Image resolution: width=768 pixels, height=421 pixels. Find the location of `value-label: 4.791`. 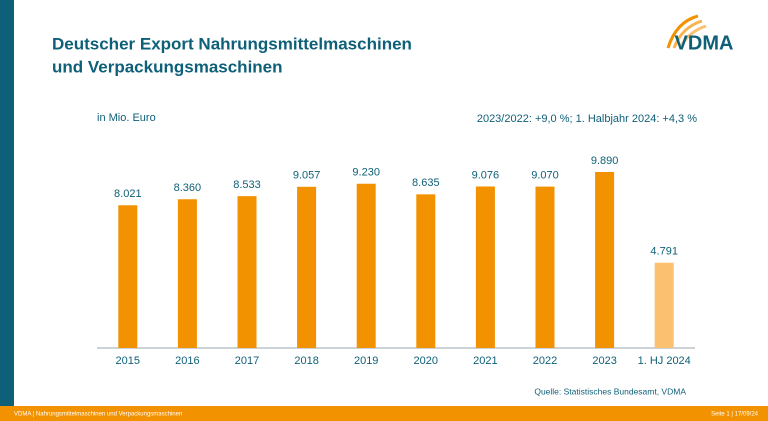

value-label: 4.791 is located at coordinates (664, 252).